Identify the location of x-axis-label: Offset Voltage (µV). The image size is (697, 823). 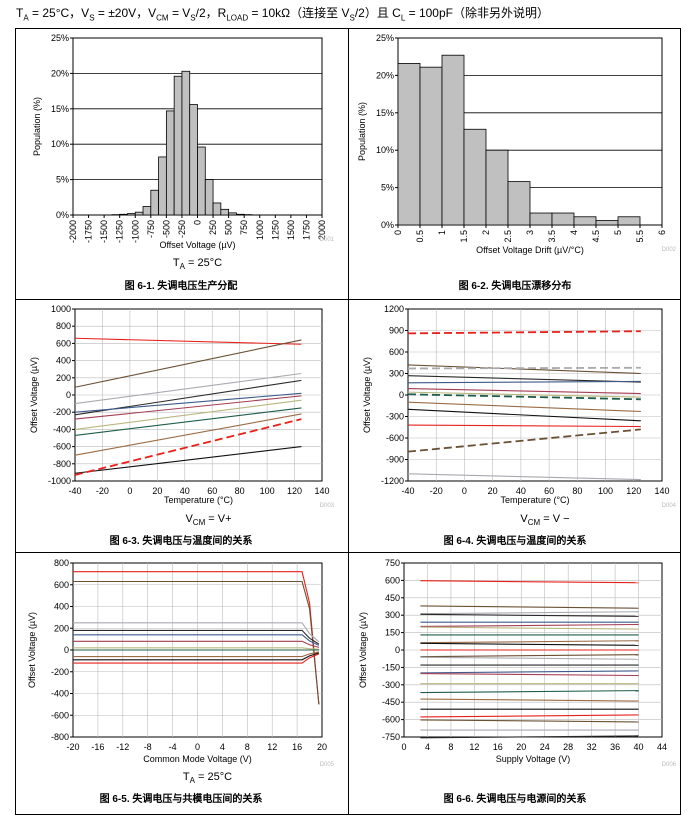
(197, 245).